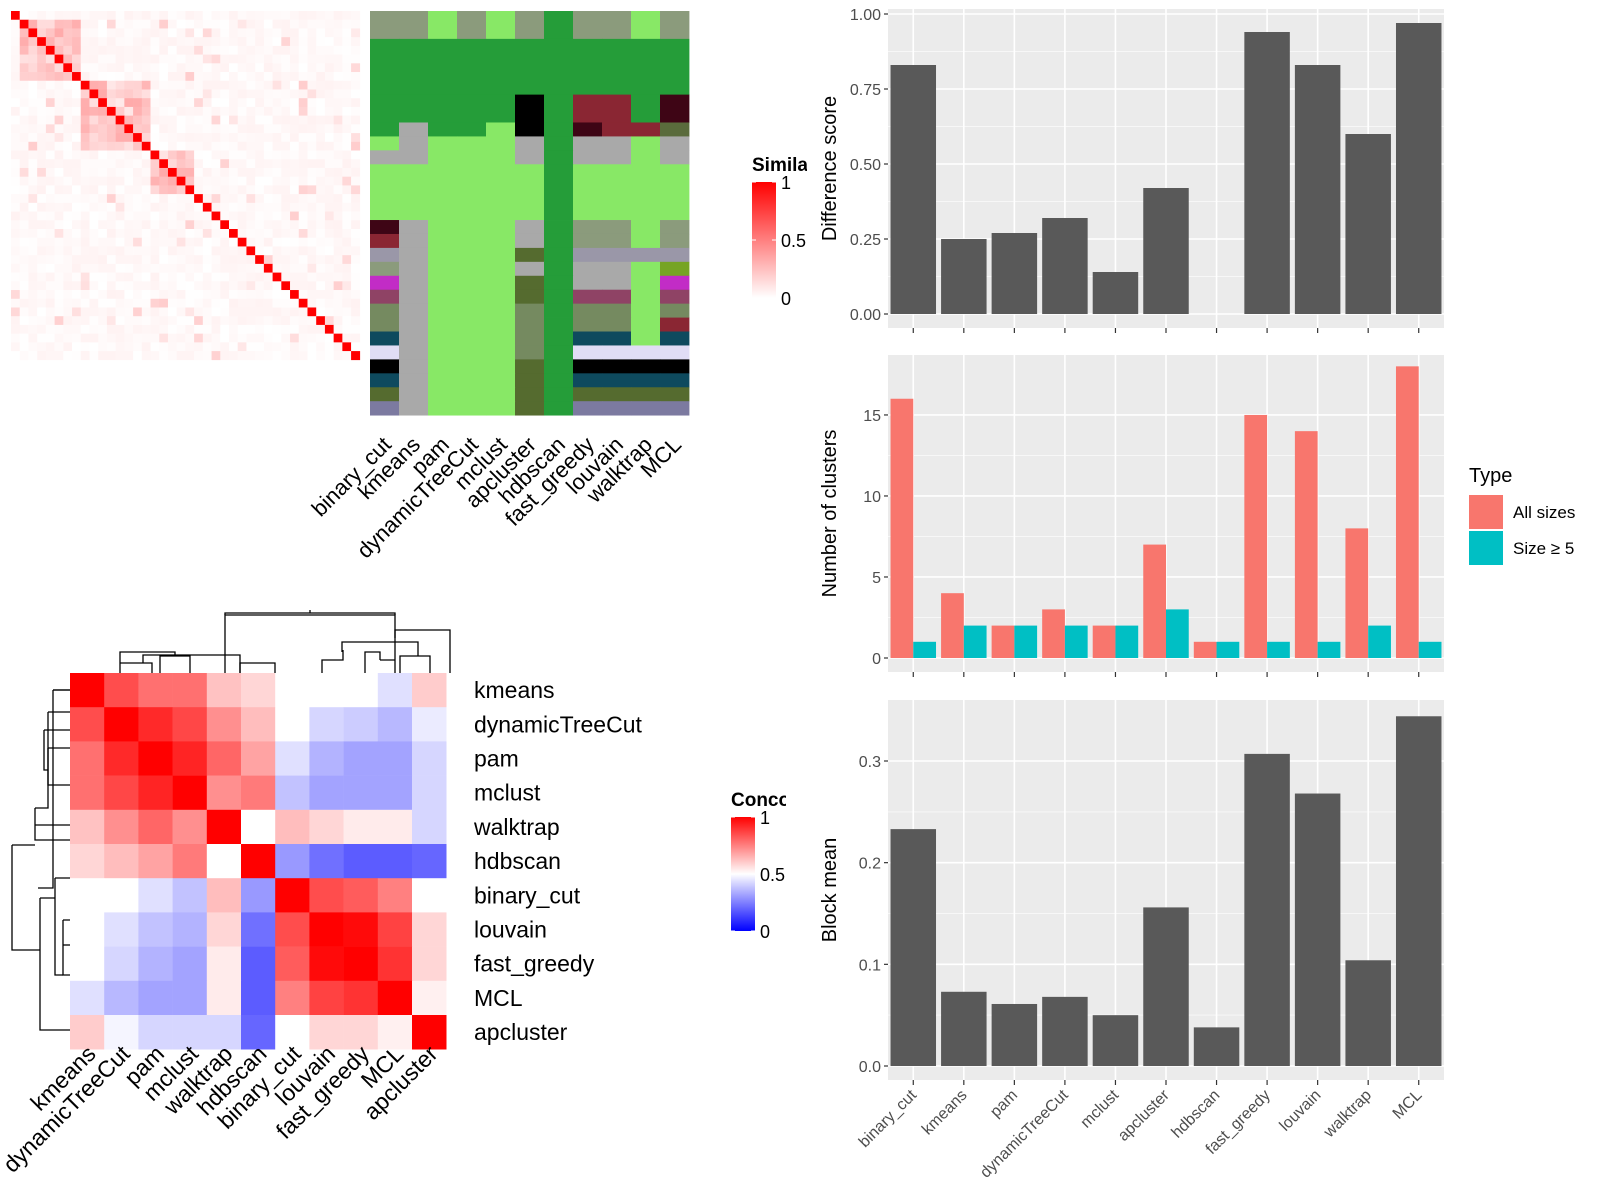 The image size is (1600, 1200). I want to click on y-tick-label: 0.50, so click(865, 165).